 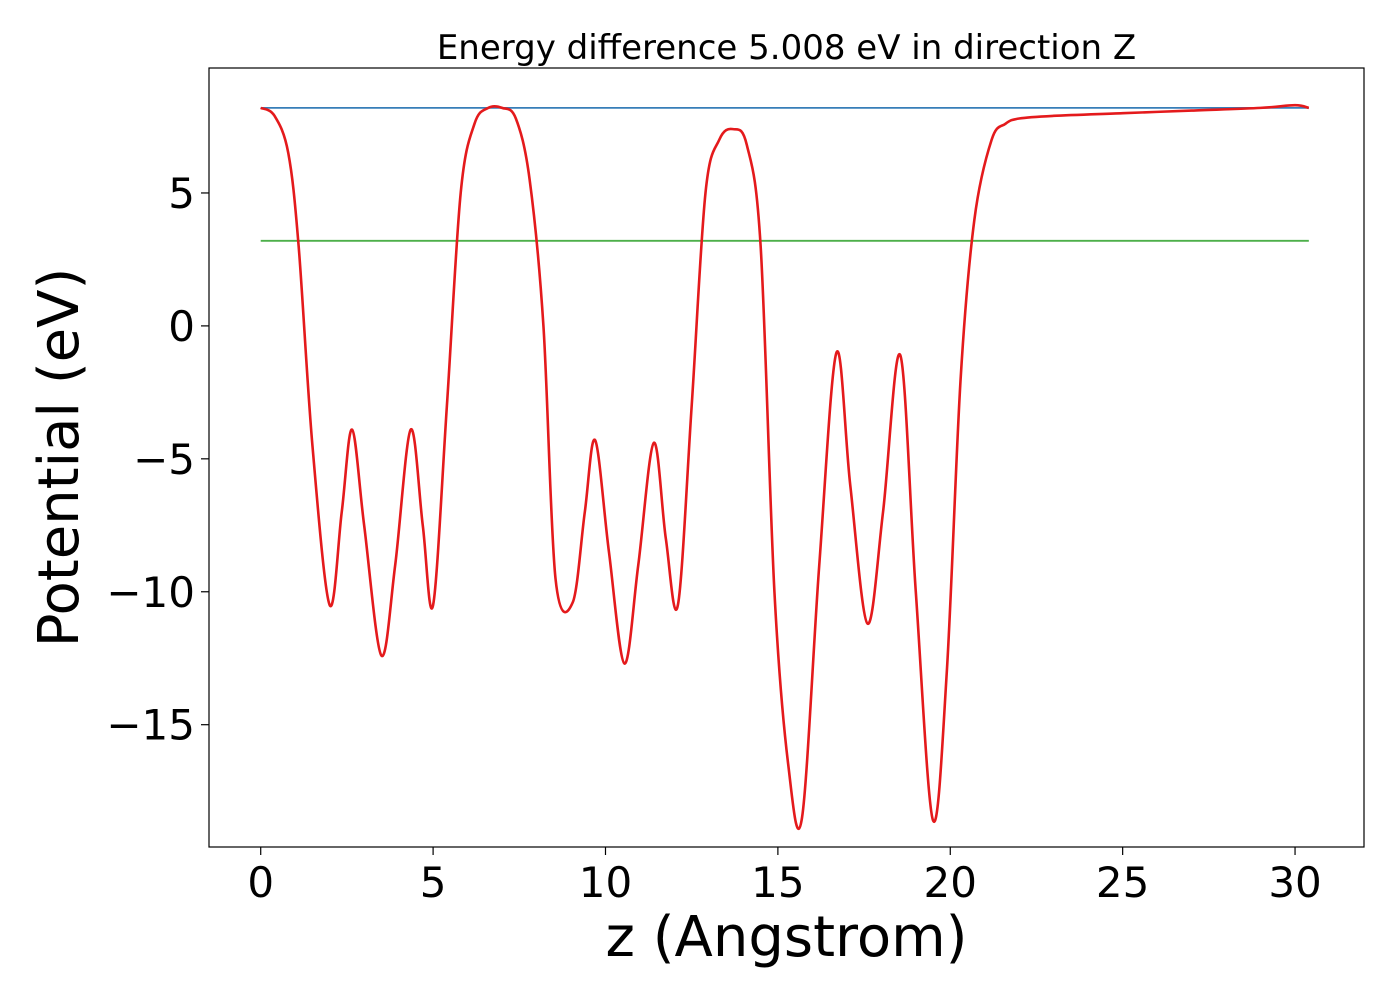 I want to click on x-tick-label: 30, so click(x=1294, y=882).